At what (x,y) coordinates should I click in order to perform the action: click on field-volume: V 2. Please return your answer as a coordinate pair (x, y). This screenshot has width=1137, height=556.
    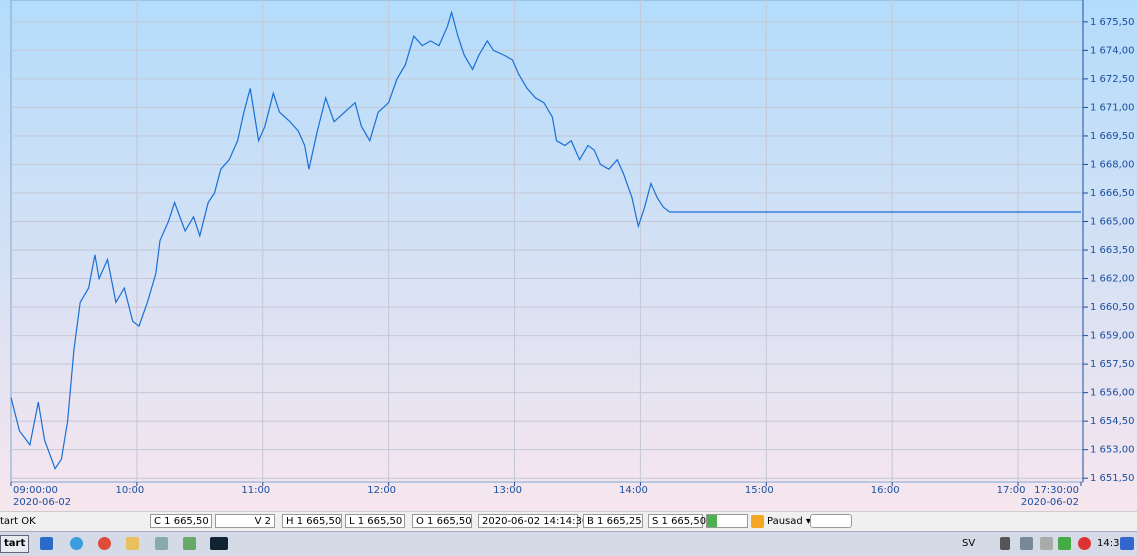
    Looking at the image, I should click on (245, 521).